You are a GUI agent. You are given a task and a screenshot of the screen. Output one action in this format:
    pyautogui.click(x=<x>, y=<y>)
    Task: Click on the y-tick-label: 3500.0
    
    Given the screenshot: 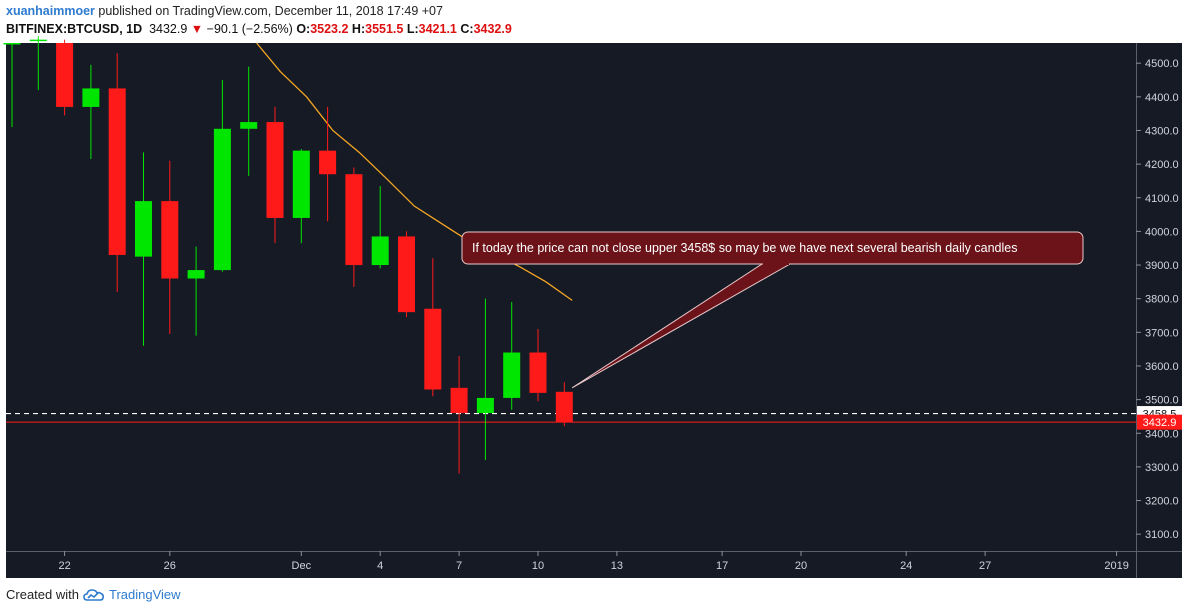 What is the action you would take?
    pyautogui.click(x=1162, y=401)
    